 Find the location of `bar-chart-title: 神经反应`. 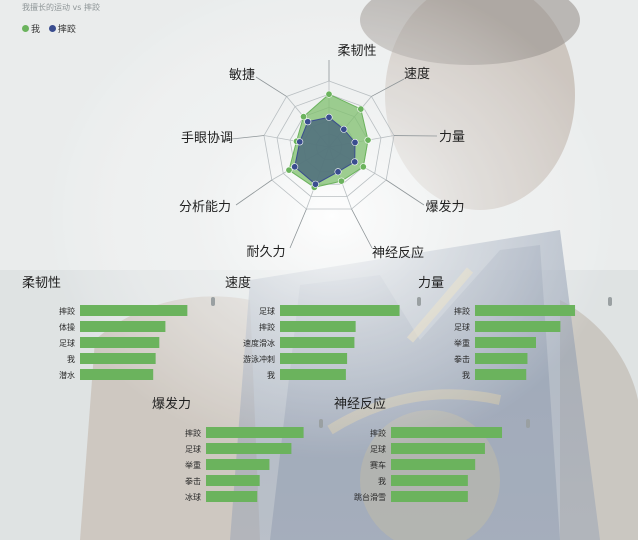

bar-chart-title: 神经反应 is located at coordinates (360, 404).